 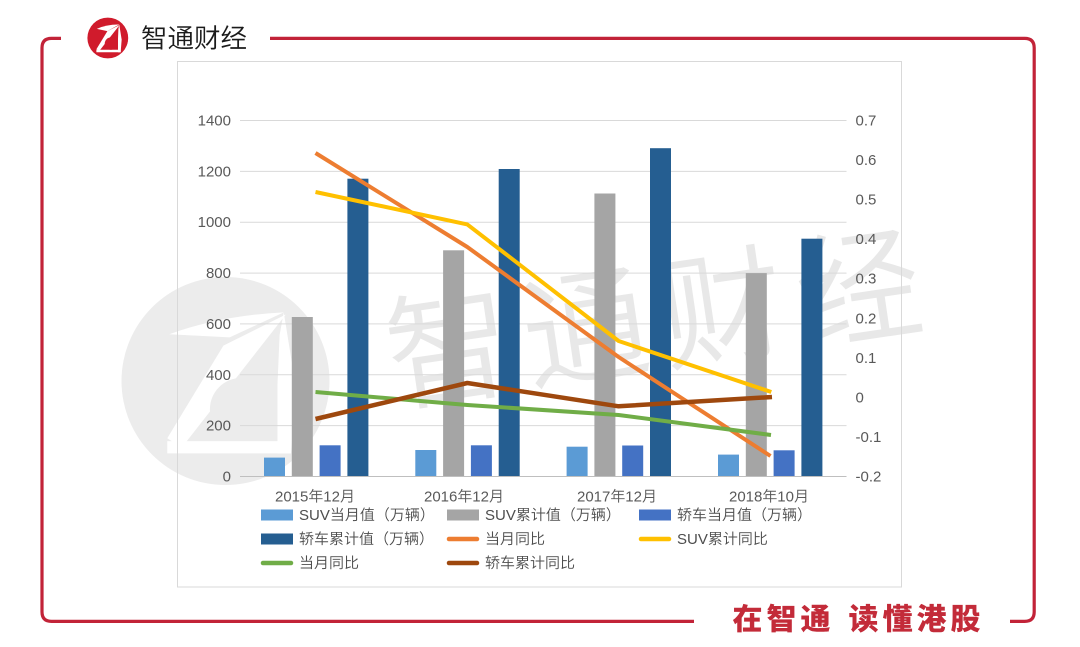 I want to click on svg-text: 1200, so click(x=214, y=171).